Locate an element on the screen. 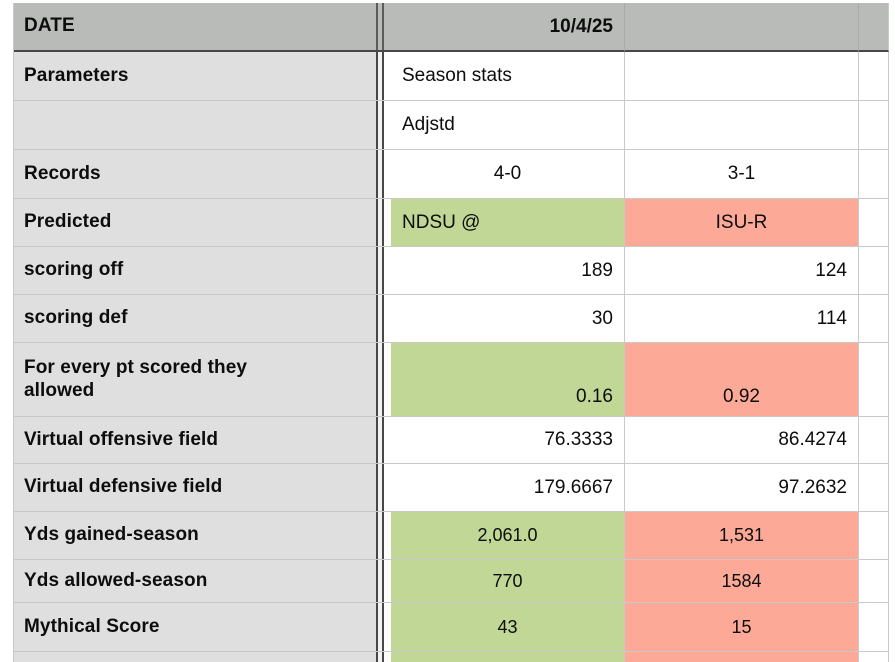 The image size is (895, 662). header-label-text: DATE is located at coordinates (49, 26).